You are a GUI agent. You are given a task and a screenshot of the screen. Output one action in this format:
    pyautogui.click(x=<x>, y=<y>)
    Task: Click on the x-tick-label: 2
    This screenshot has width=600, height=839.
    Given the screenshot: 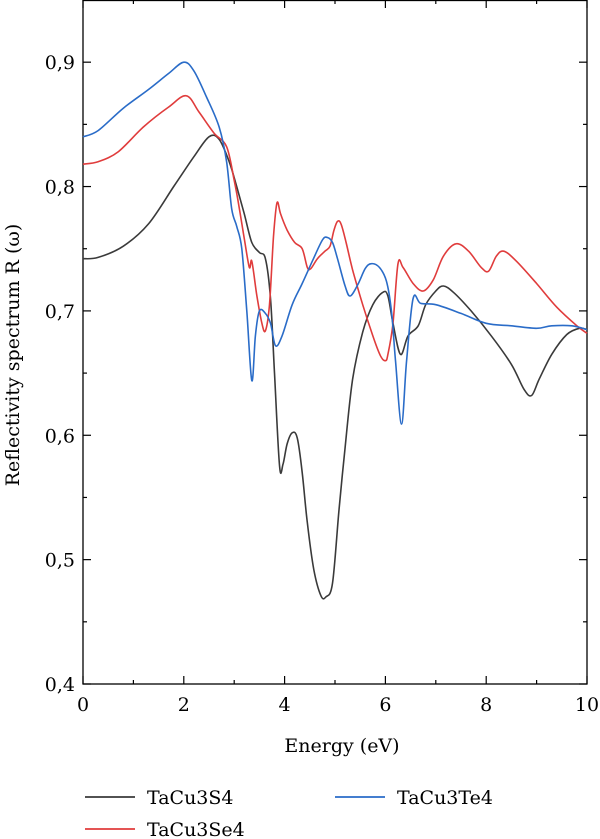 What is the action you would take?
    pyautogui.click(x=184, y=705)
    